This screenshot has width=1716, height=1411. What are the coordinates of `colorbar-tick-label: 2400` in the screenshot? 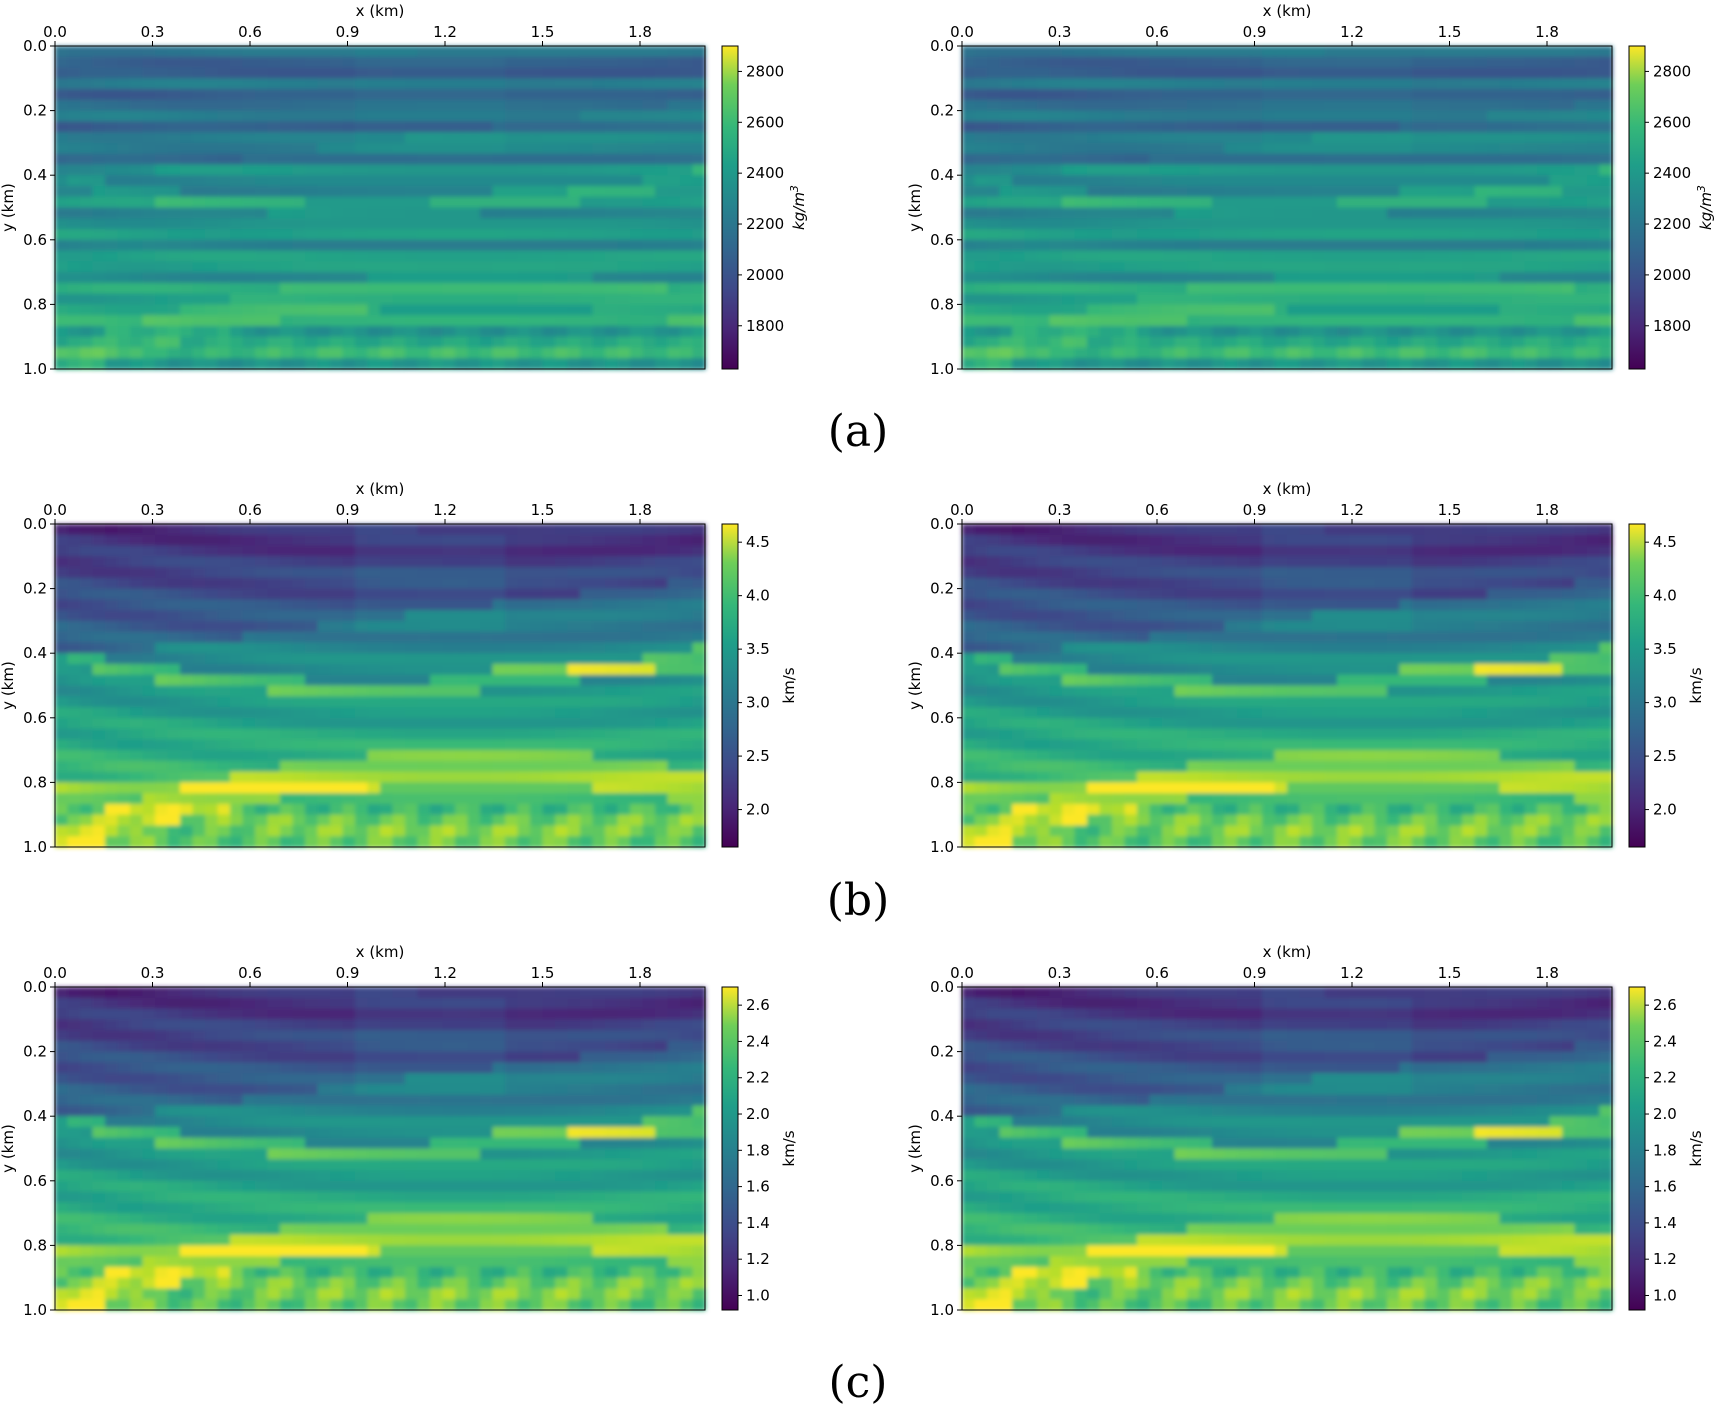 It's located at (1672, 173).